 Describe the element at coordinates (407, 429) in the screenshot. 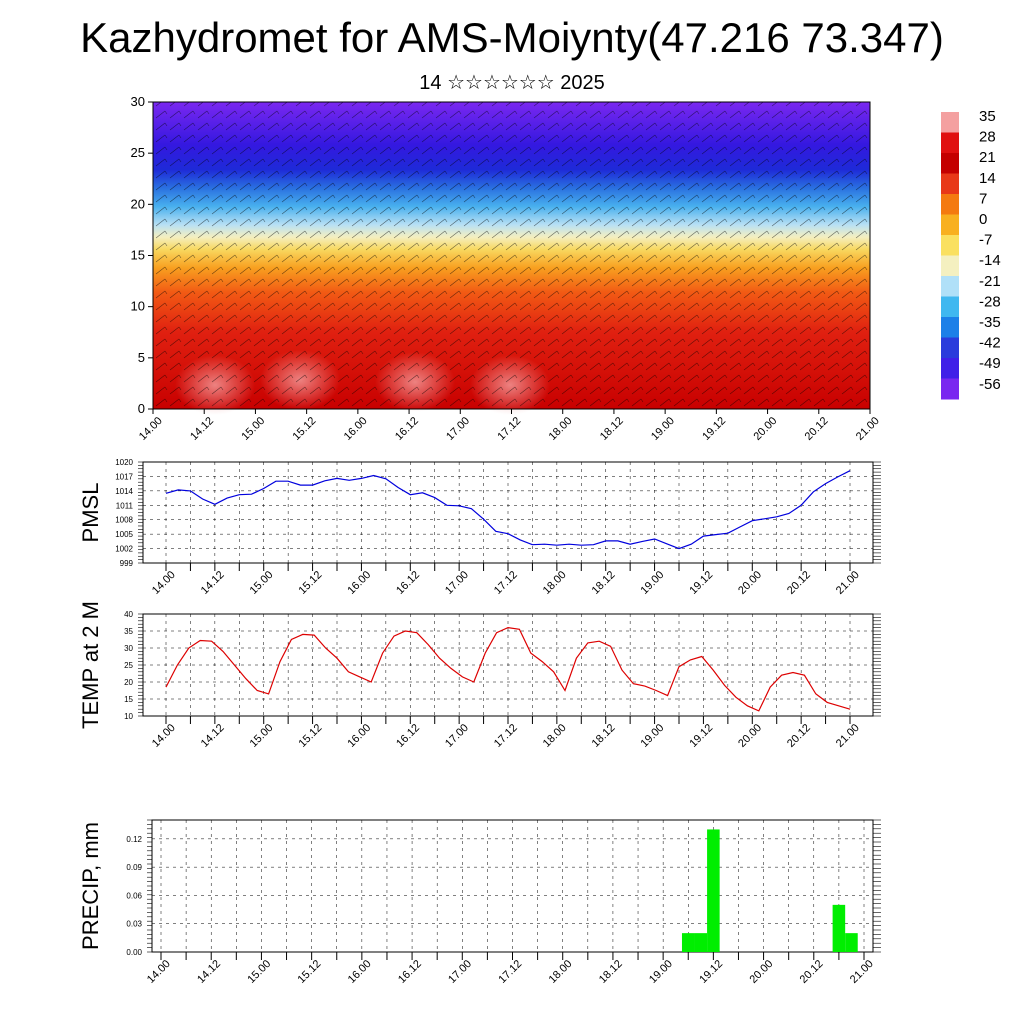

I see `heatmap-xtick-label: 16.12` at that location.